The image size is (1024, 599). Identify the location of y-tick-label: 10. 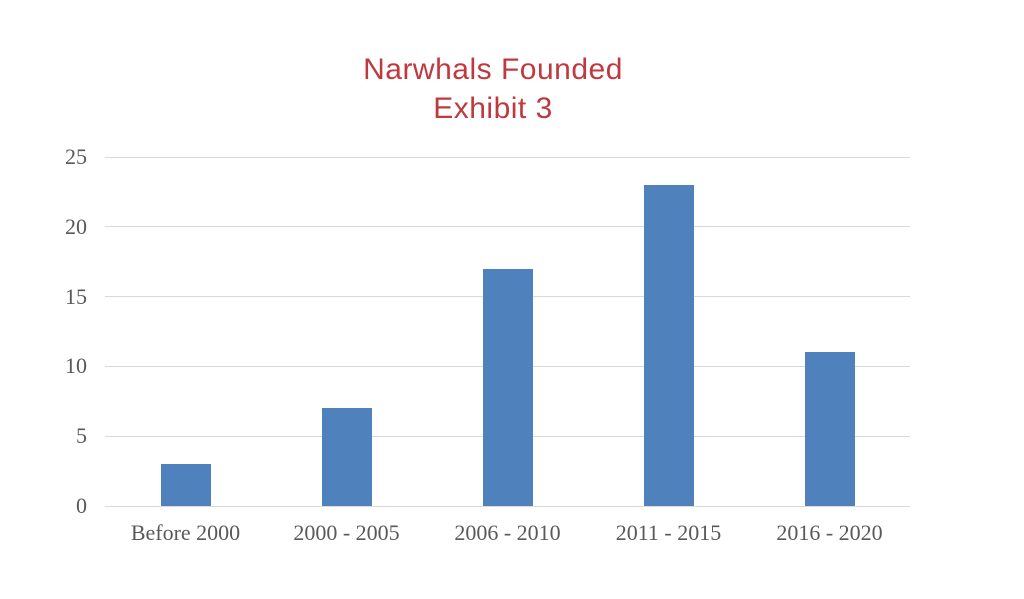
(76, 366).